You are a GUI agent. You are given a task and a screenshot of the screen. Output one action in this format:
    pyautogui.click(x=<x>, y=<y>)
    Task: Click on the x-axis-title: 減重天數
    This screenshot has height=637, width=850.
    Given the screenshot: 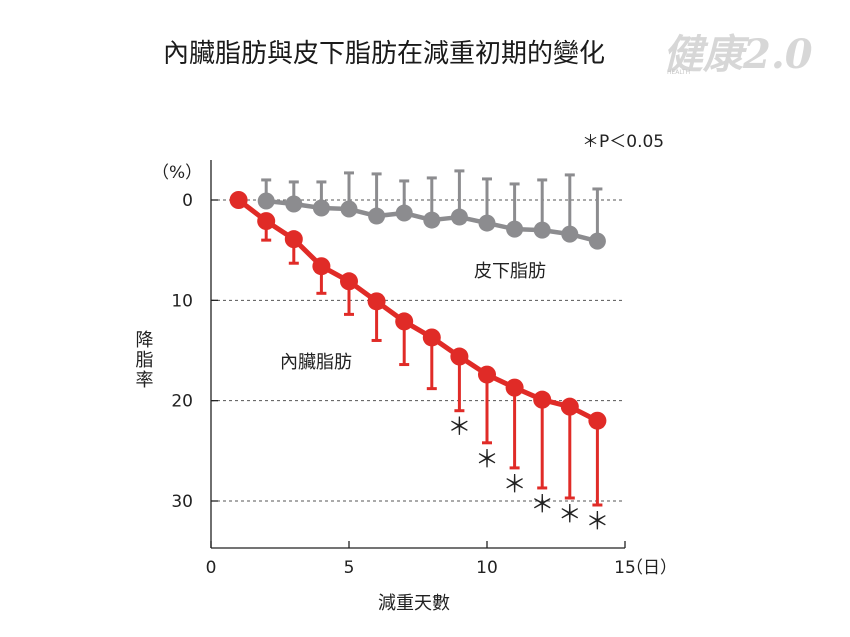 What is the action you would take?
    pyautogui.click(x=414, y=603)
    